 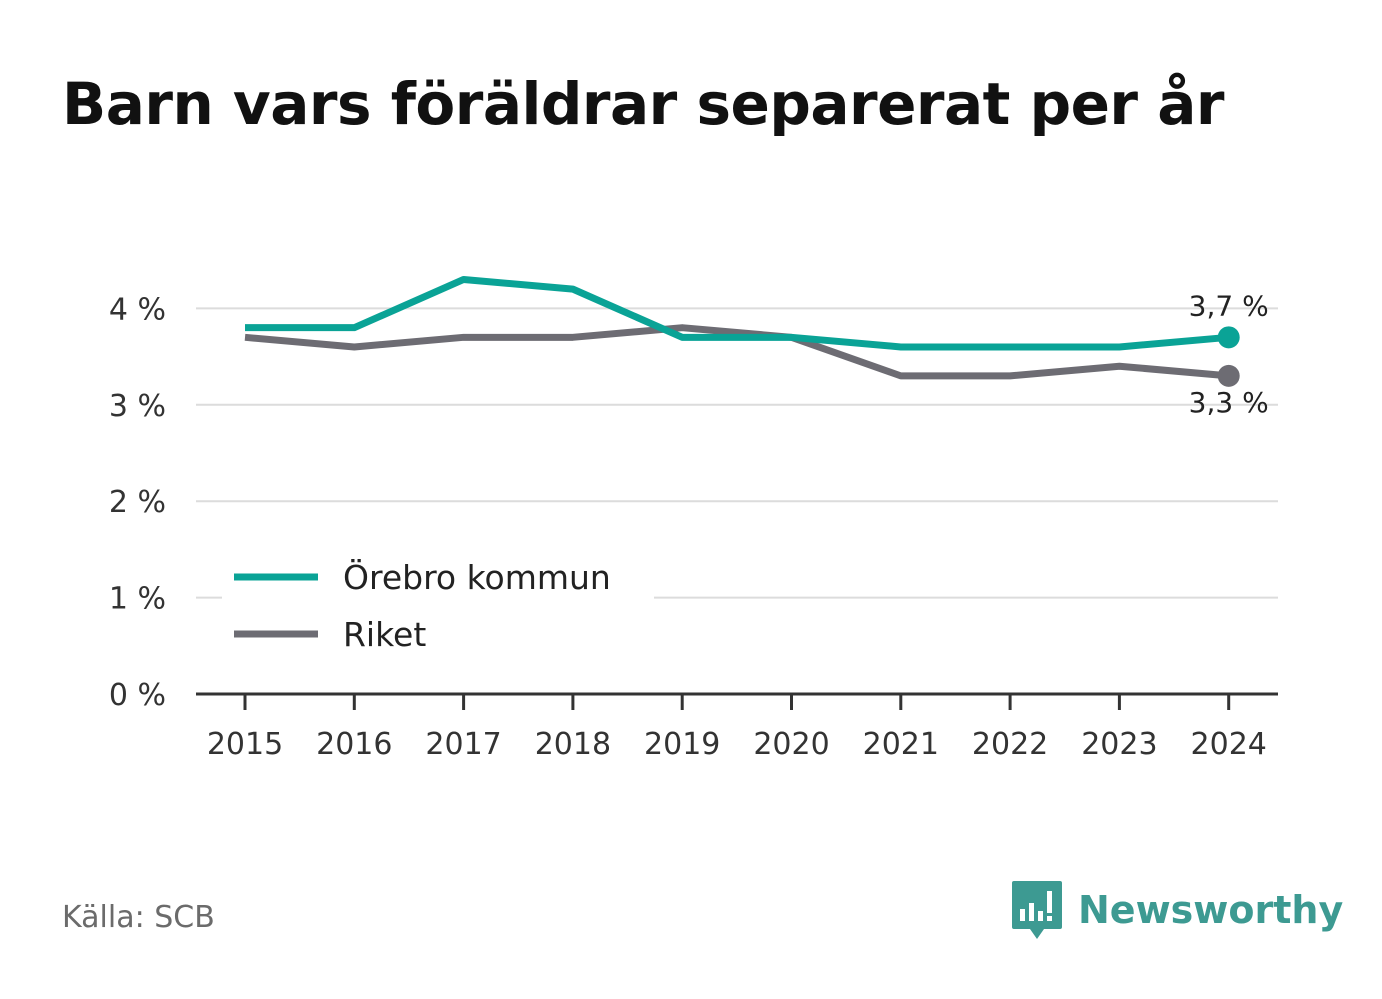 What do you see at coordinates (791, 744) in the screenshot?
I see `x-tick-label: 2020` at bounding box center [791, 744].